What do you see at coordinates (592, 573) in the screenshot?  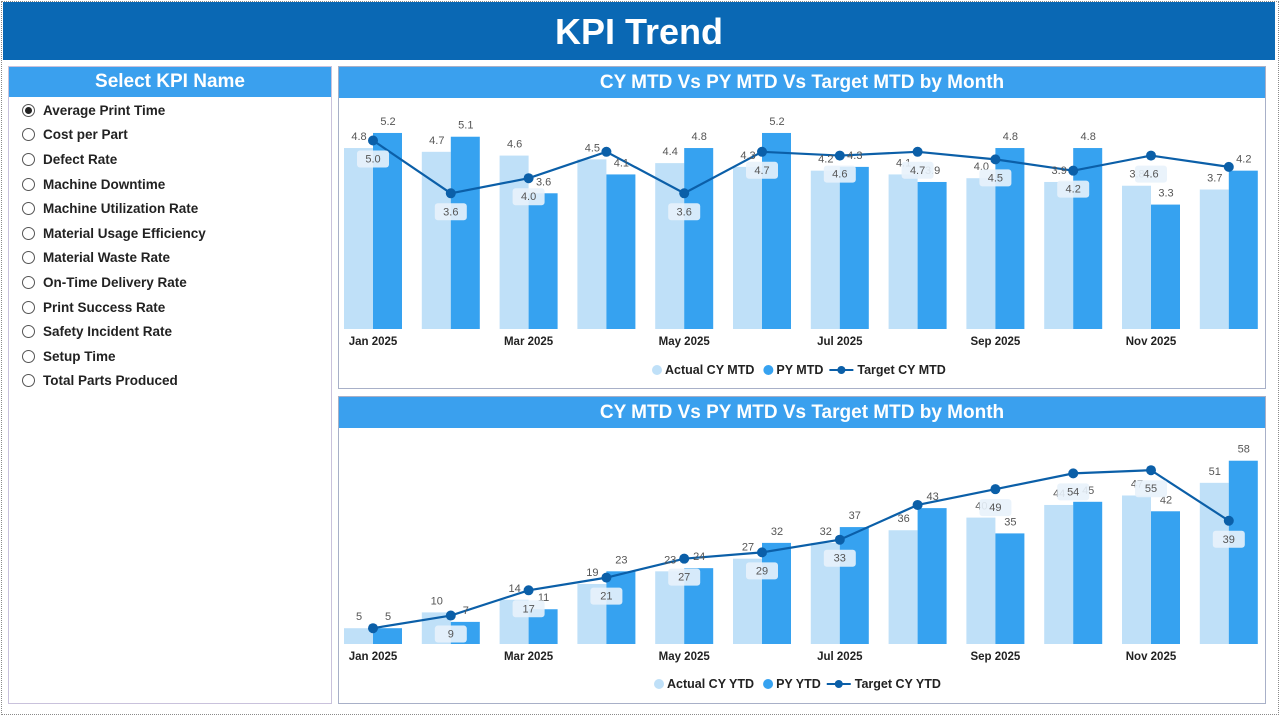 I see `actual-data-label: 19` at bounding box center [592, 573].